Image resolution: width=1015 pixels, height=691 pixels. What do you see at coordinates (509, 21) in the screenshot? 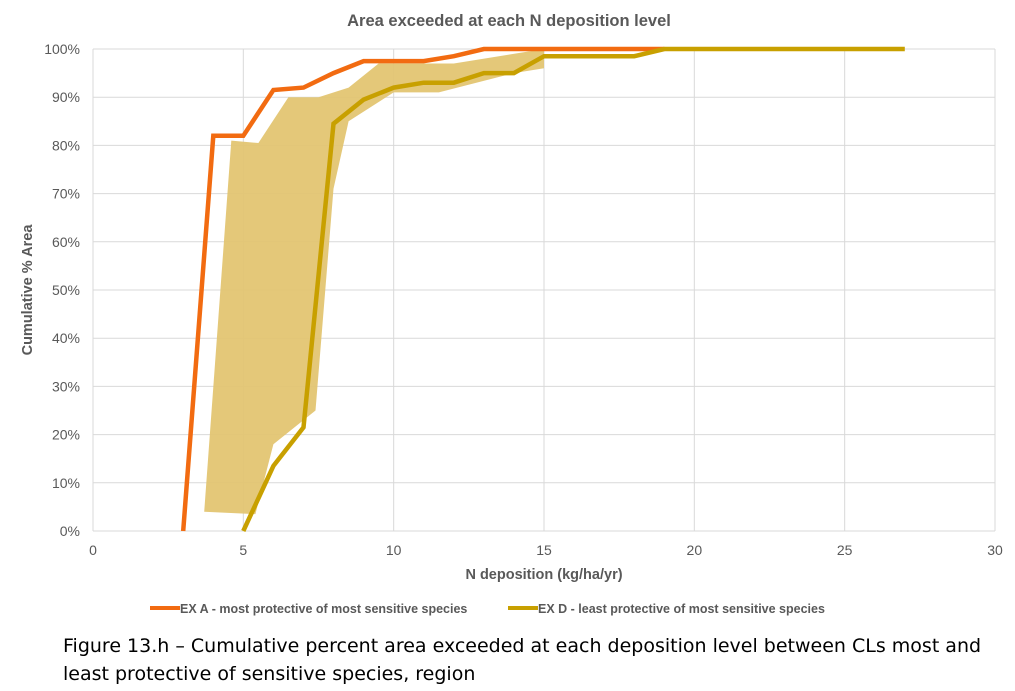
I see `chart-title: Area exceeded at each N deposition level` at bounding box center [509, 21].